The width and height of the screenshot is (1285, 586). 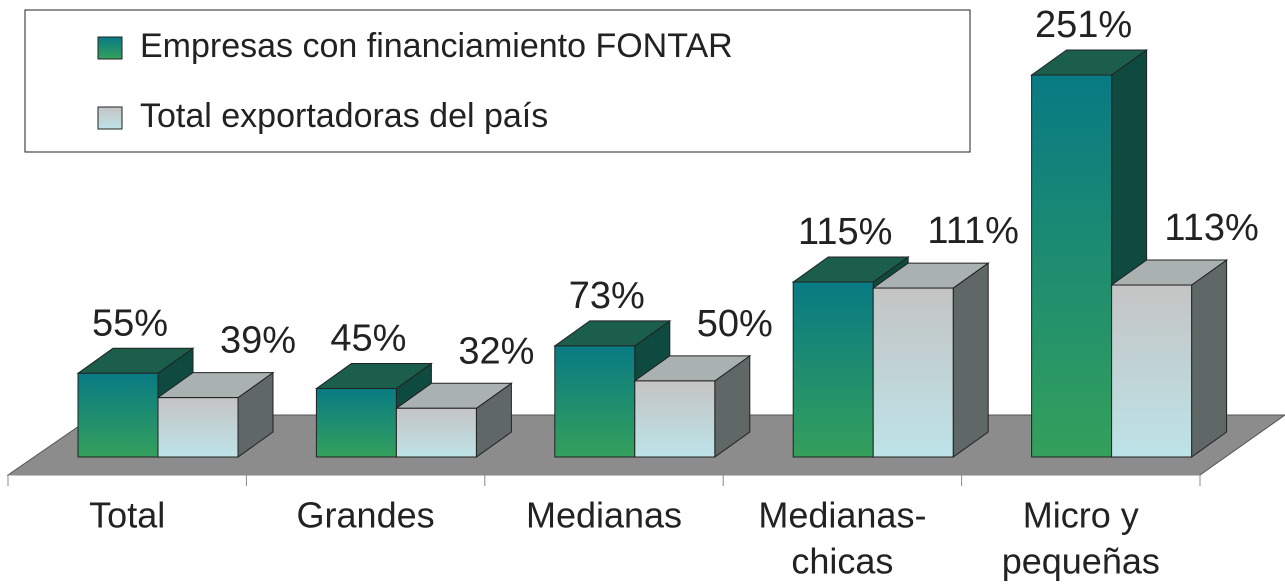 What do you see at coordinates (258, 341) in the screenshot?
I see `data-label: 39%` at bounding box center [258, 341].